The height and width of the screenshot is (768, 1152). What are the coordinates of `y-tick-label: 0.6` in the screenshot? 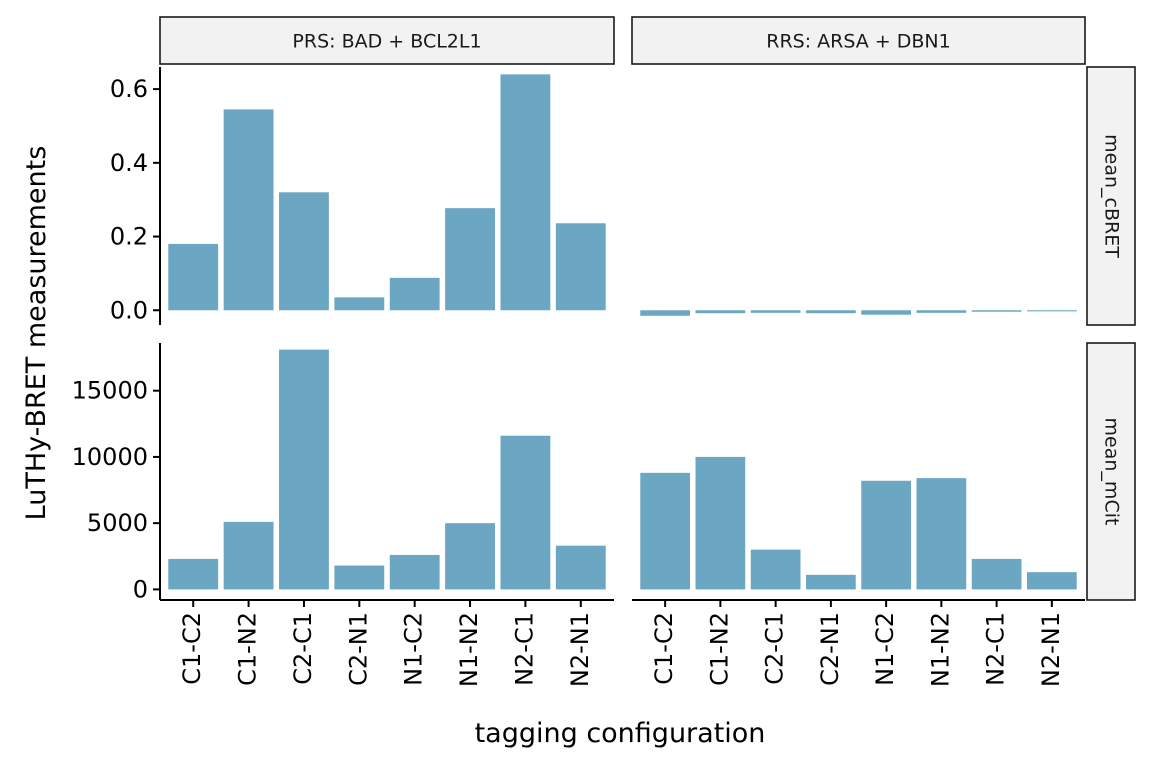 It's located at (129, 89).